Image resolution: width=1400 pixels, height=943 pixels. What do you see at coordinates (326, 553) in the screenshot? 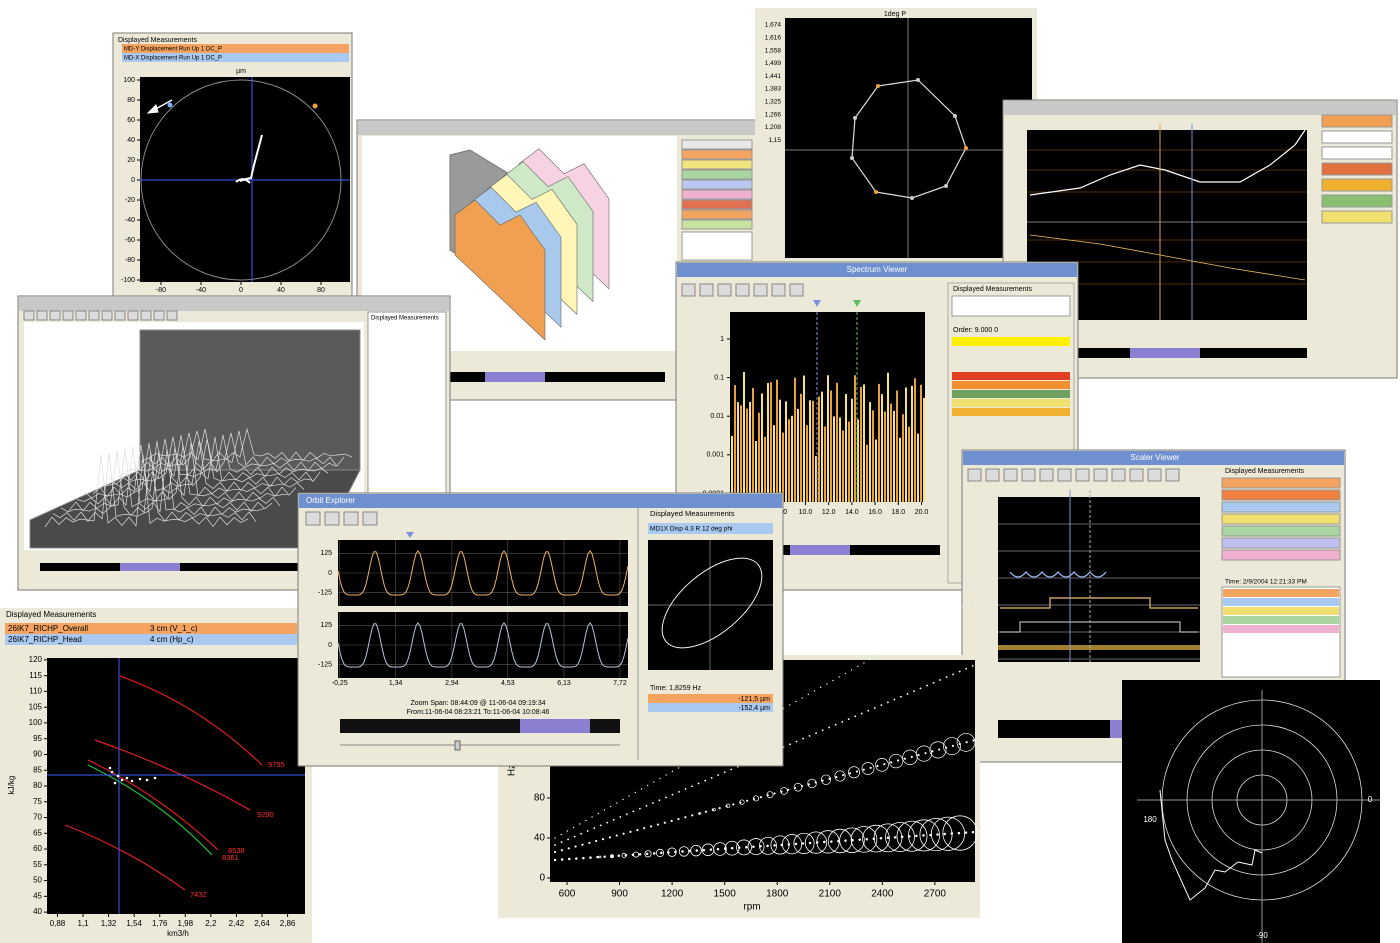
I see `y-tick-label: 125` at bounding box center [326, 553].